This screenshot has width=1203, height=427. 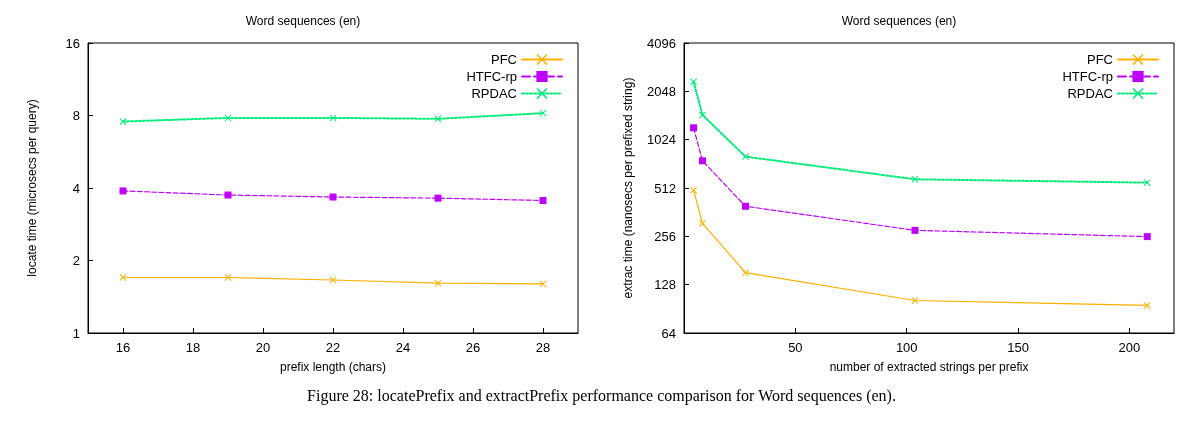 What do you see at coordinates (76, 115) in the screenshot?
I see `y-tick-label: 8` at bounding box center [76, 115].